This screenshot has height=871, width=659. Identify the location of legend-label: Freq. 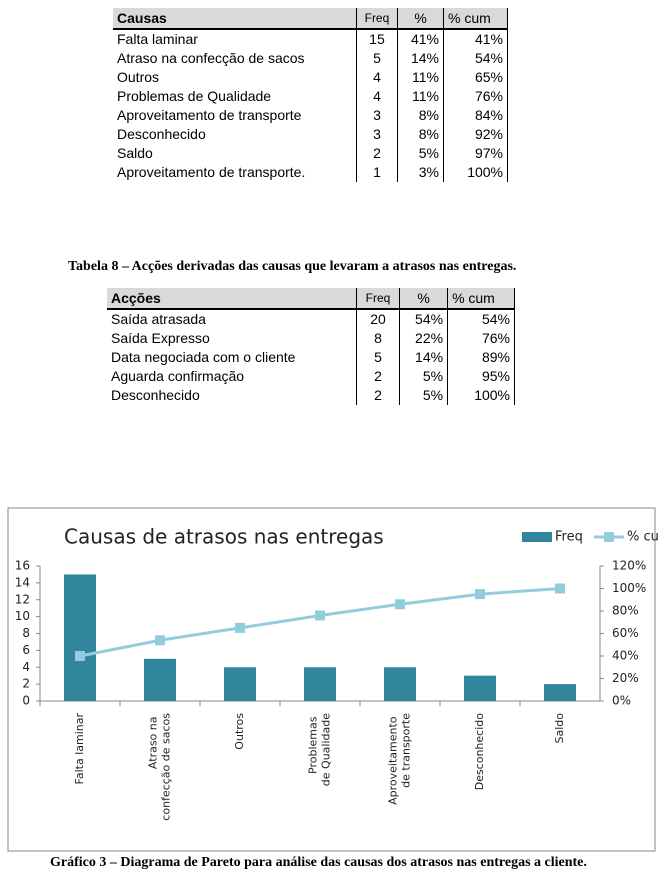
(569, 537).